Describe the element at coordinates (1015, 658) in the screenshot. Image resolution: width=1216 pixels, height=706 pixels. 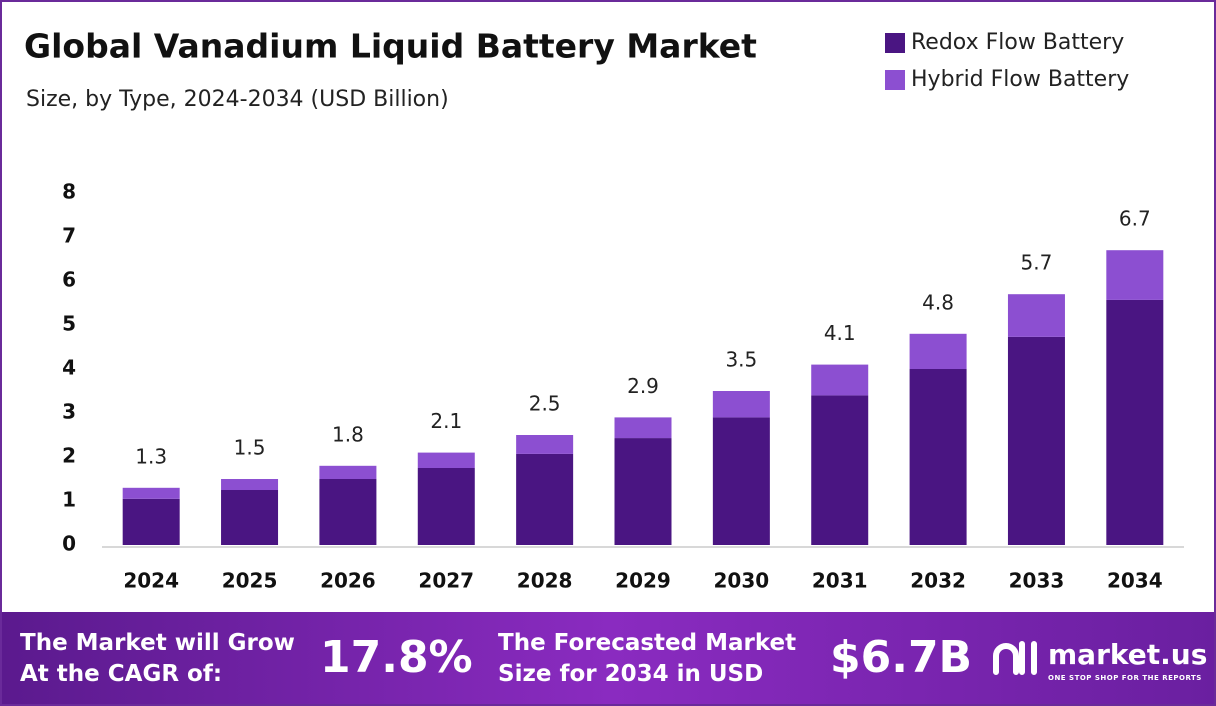
I see `brand-logo` at that location.